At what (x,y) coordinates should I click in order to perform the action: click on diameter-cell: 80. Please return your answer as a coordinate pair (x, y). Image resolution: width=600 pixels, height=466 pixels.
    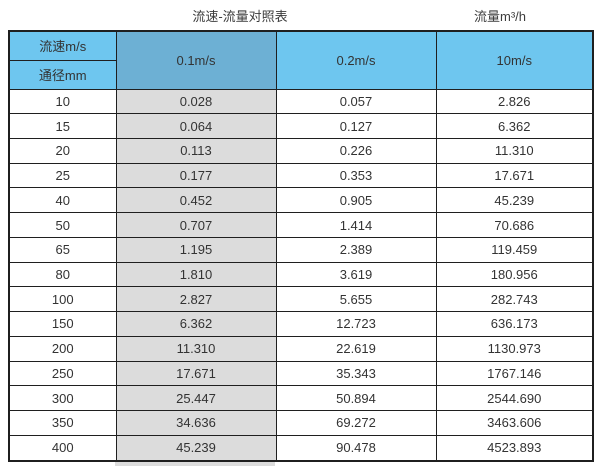
    Looking at the image, I should click on (62, 274).